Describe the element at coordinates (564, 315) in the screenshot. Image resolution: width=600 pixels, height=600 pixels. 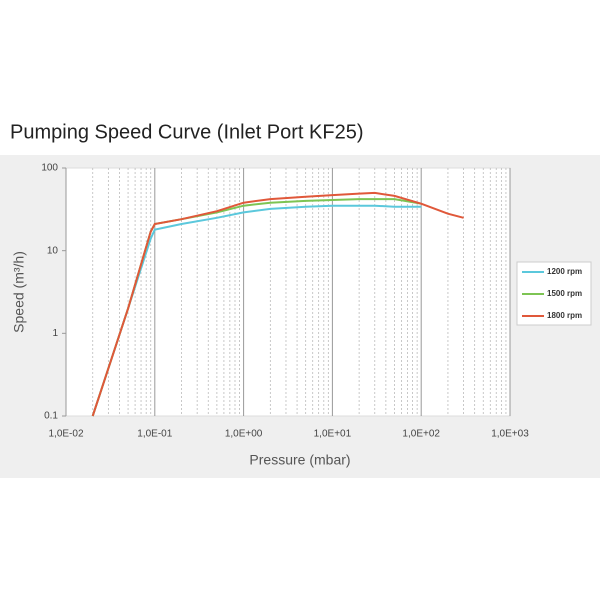
I see `legend-label: 1800 rpm` at that location.